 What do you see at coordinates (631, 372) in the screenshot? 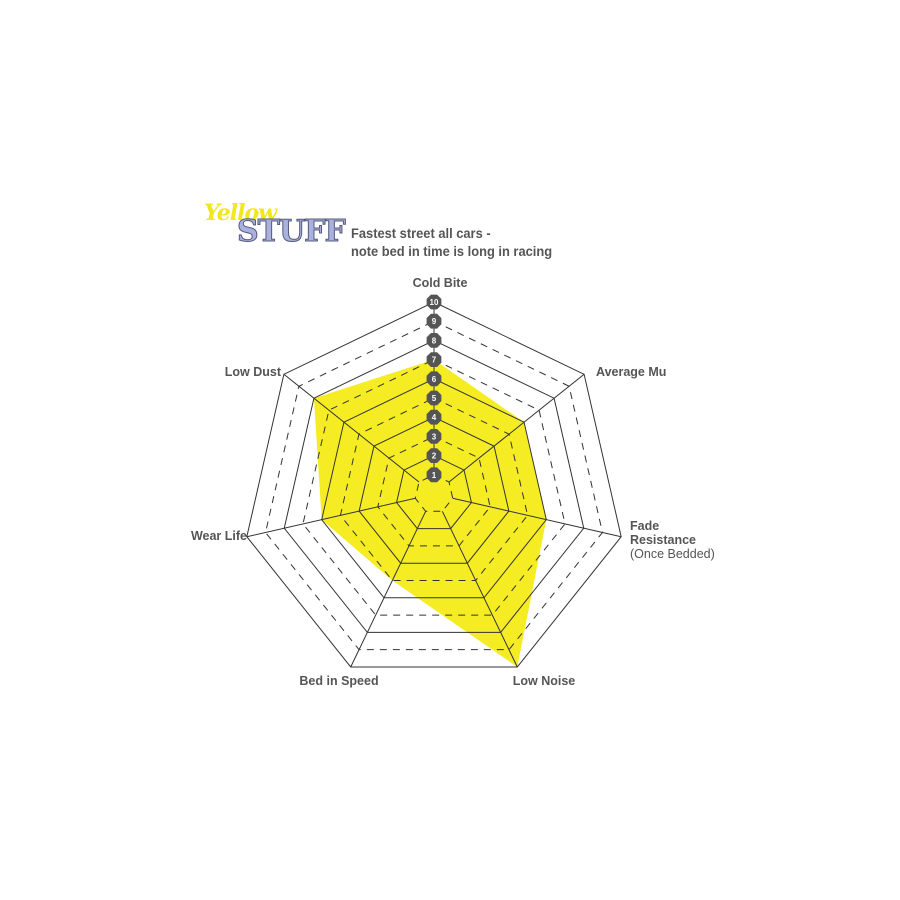
I see `axis-label: Average Mu` at bounding box center [631, 372].